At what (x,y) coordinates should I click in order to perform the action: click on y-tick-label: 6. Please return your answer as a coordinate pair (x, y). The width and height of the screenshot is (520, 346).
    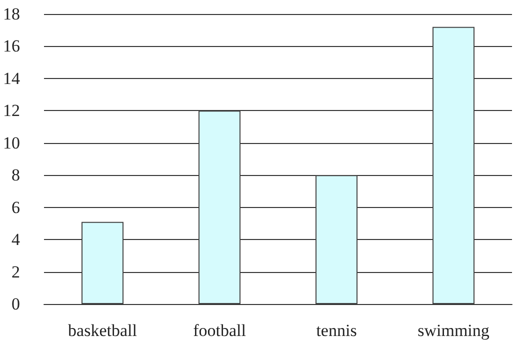
    Looking at the image, I should click on (16, 207).